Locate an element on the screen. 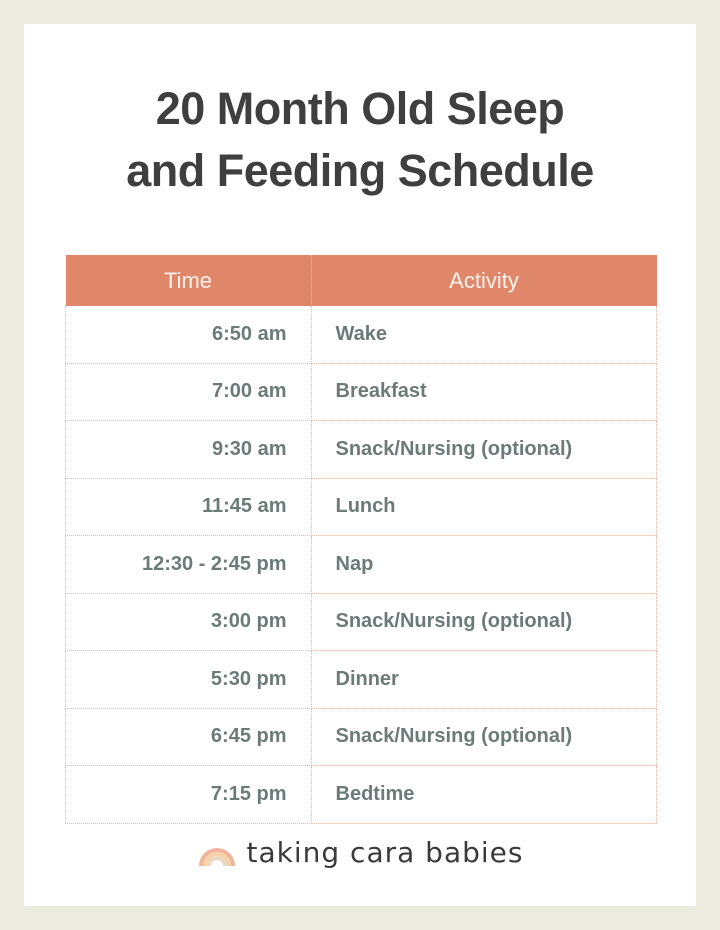 The width and height of the screenshot is (720, 930). time-cell: 5:30 pm is located at coordinates (188, 679).